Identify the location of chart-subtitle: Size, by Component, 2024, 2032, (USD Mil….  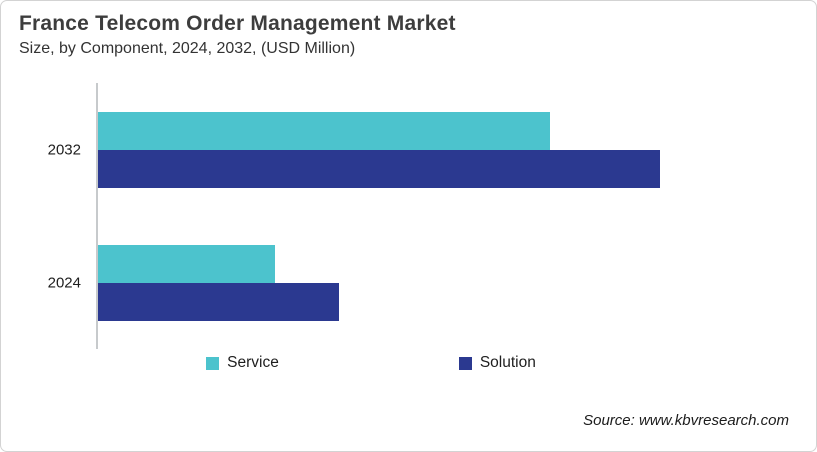
(187, 48).